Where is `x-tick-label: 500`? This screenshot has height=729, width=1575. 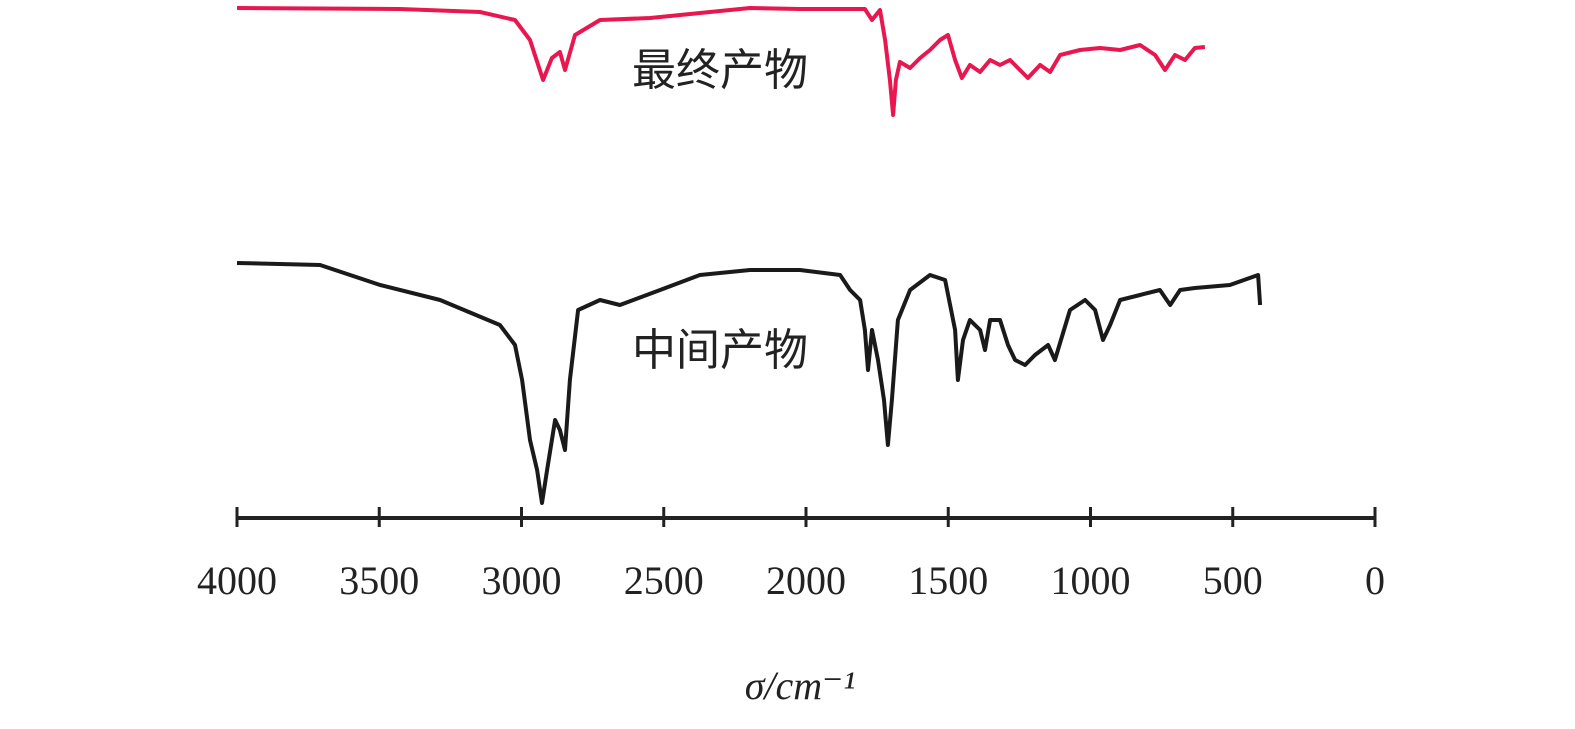
x-tick-label: 500 is located at coordinates (1233, 580).